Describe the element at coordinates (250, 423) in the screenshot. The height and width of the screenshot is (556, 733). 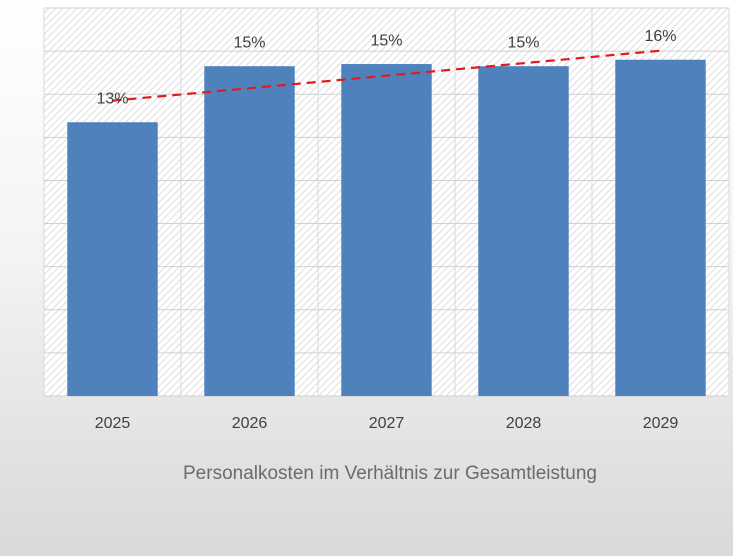
I see `x-tick-label: 2026` at that location.